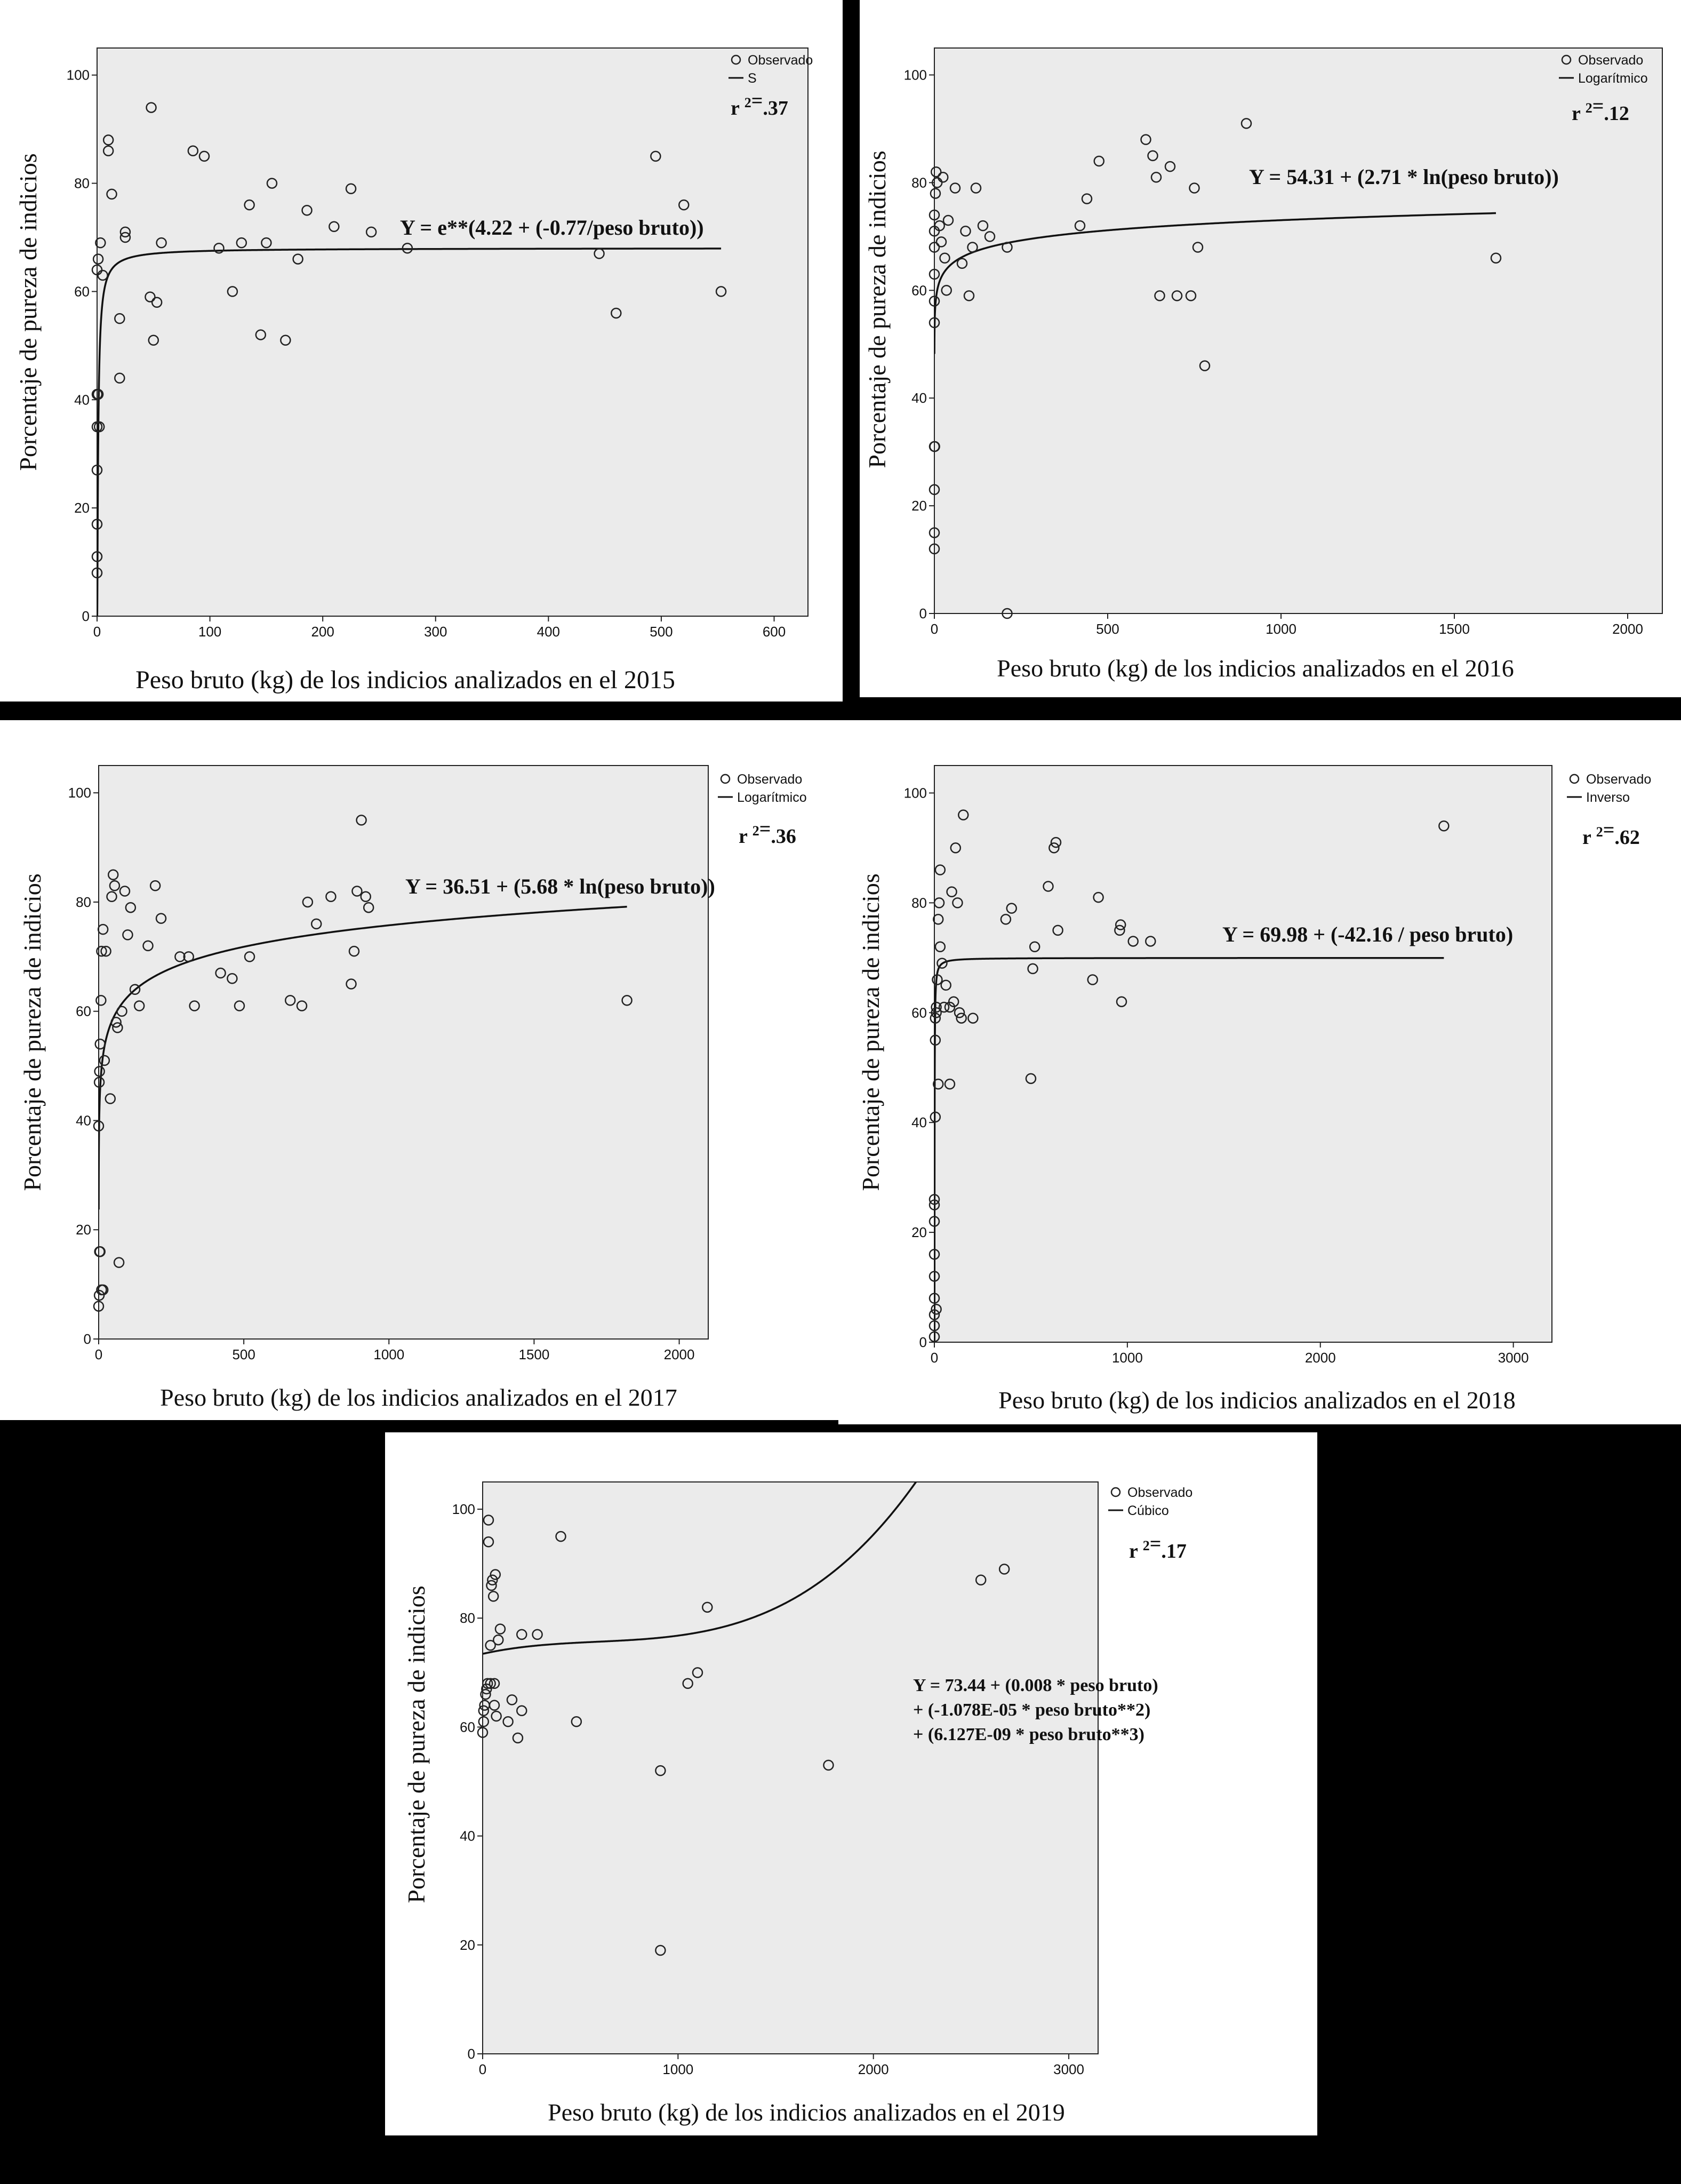 The width and height of the screenshot is (1681, 2184). I want to click on y-tick-label: 0, so click(472, 2054).